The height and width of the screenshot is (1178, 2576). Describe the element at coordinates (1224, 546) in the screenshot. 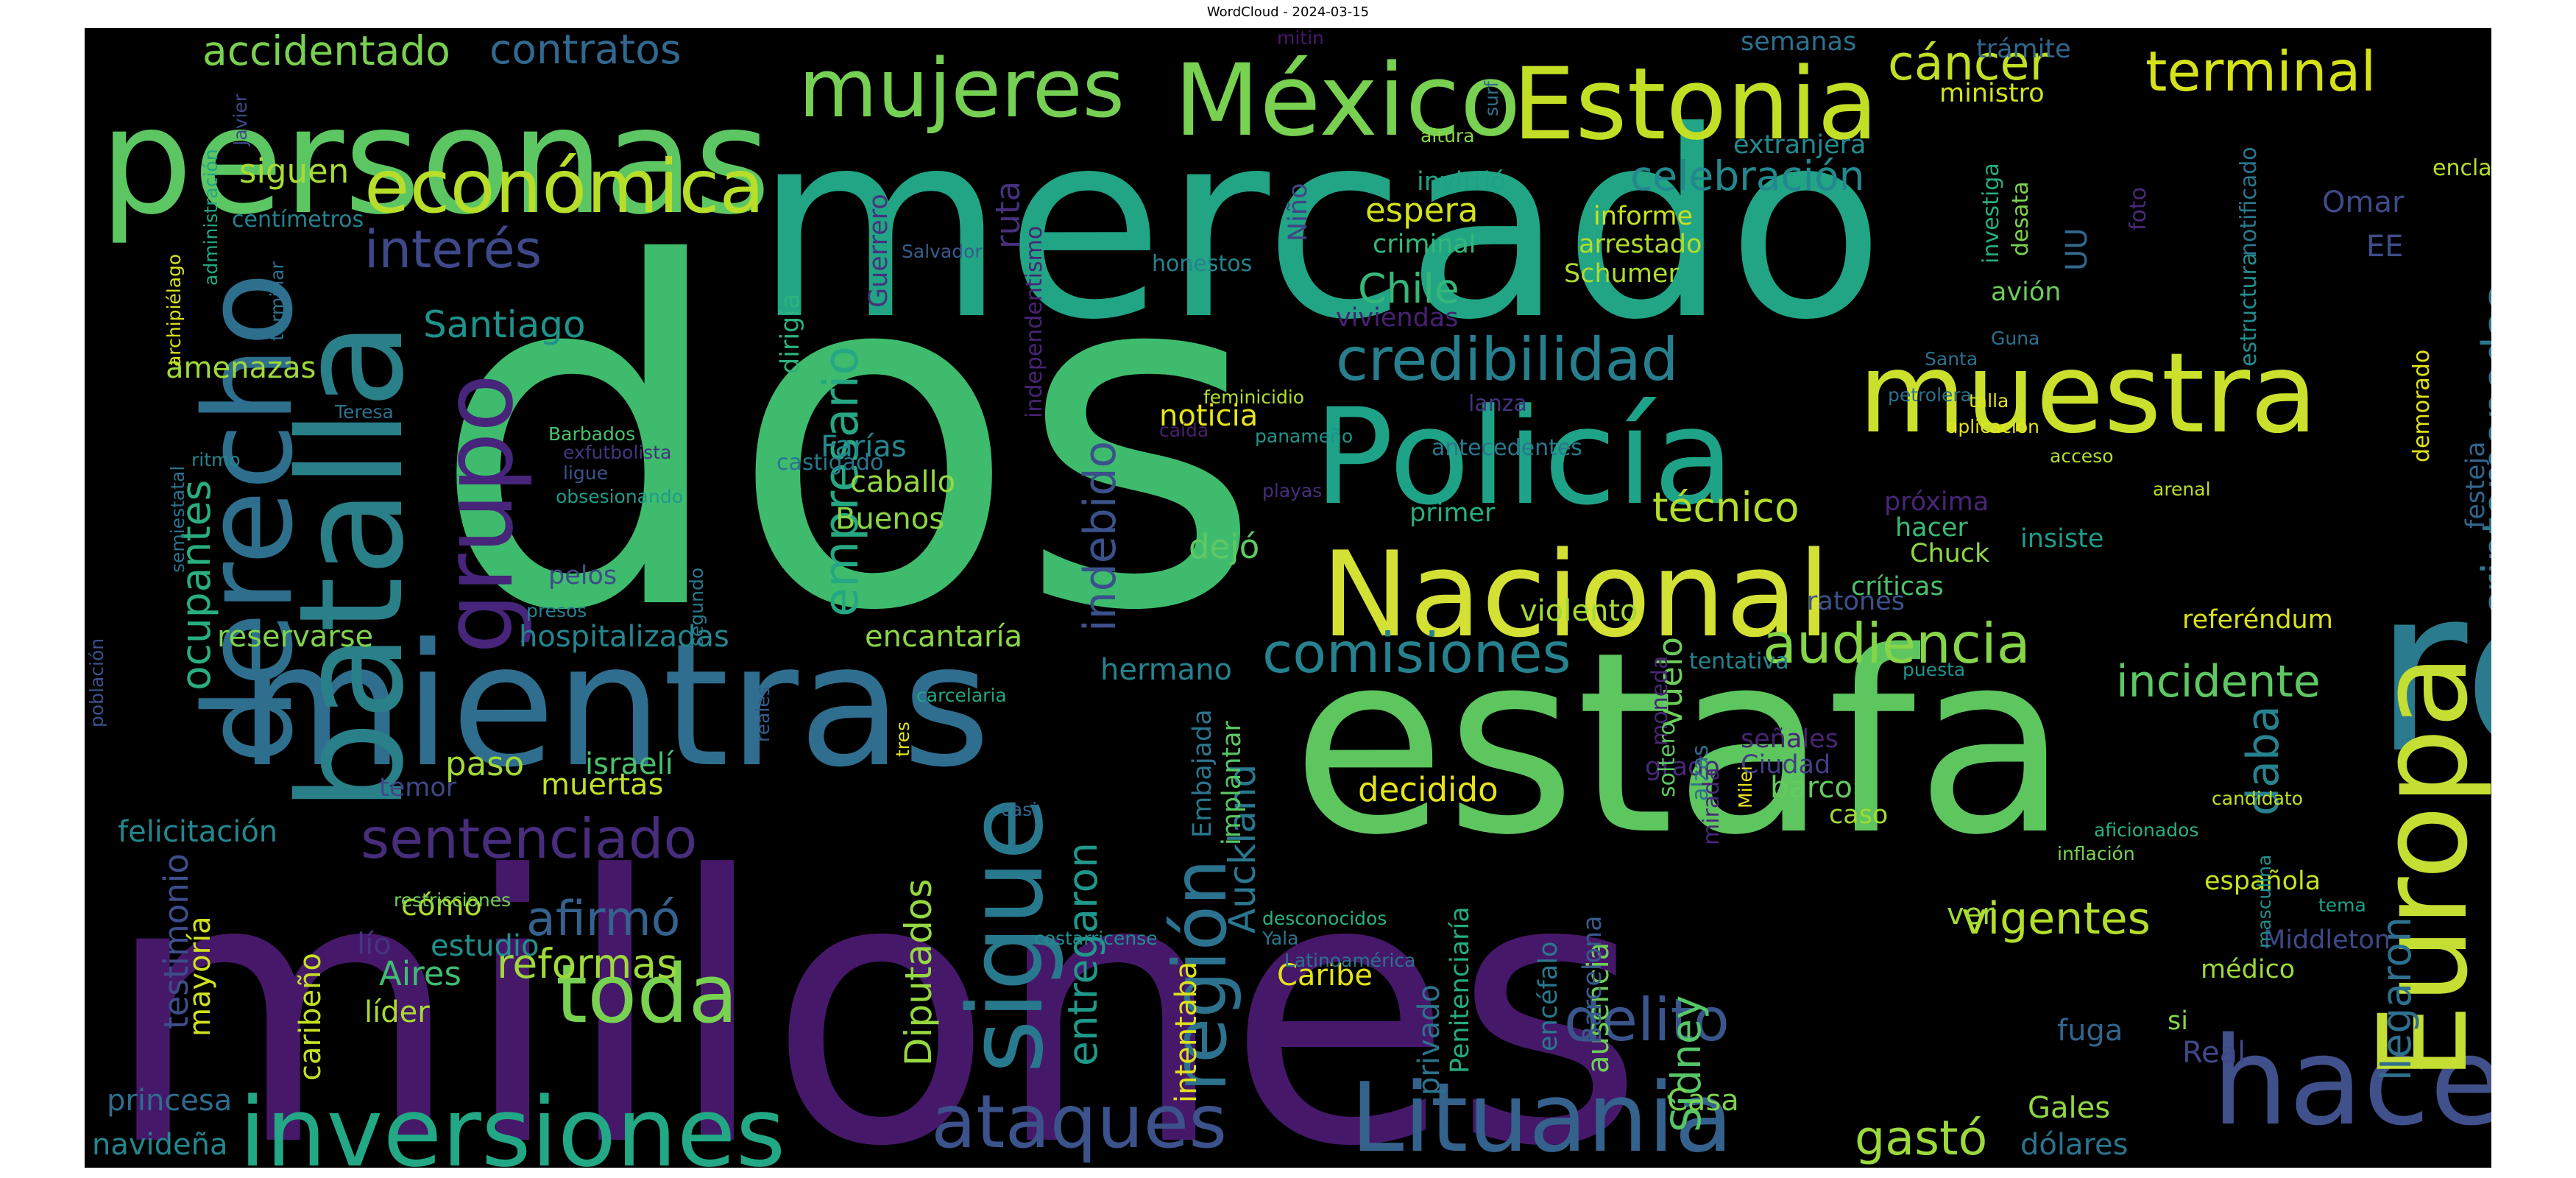

I see `word-58: dejó` at that location.